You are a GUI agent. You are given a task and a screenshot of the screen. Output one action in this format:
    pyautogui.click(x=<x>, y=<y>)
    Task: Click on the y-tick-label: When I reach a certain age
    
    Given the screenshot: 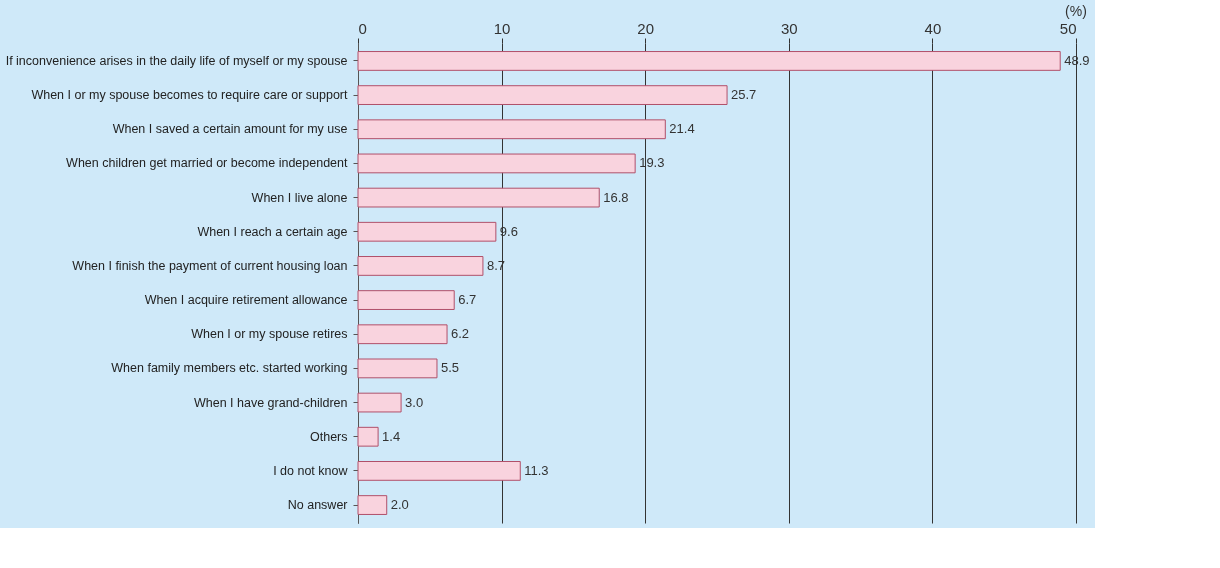 What is the action you would take?
    pyautogui.click(x=272, y=231)
    